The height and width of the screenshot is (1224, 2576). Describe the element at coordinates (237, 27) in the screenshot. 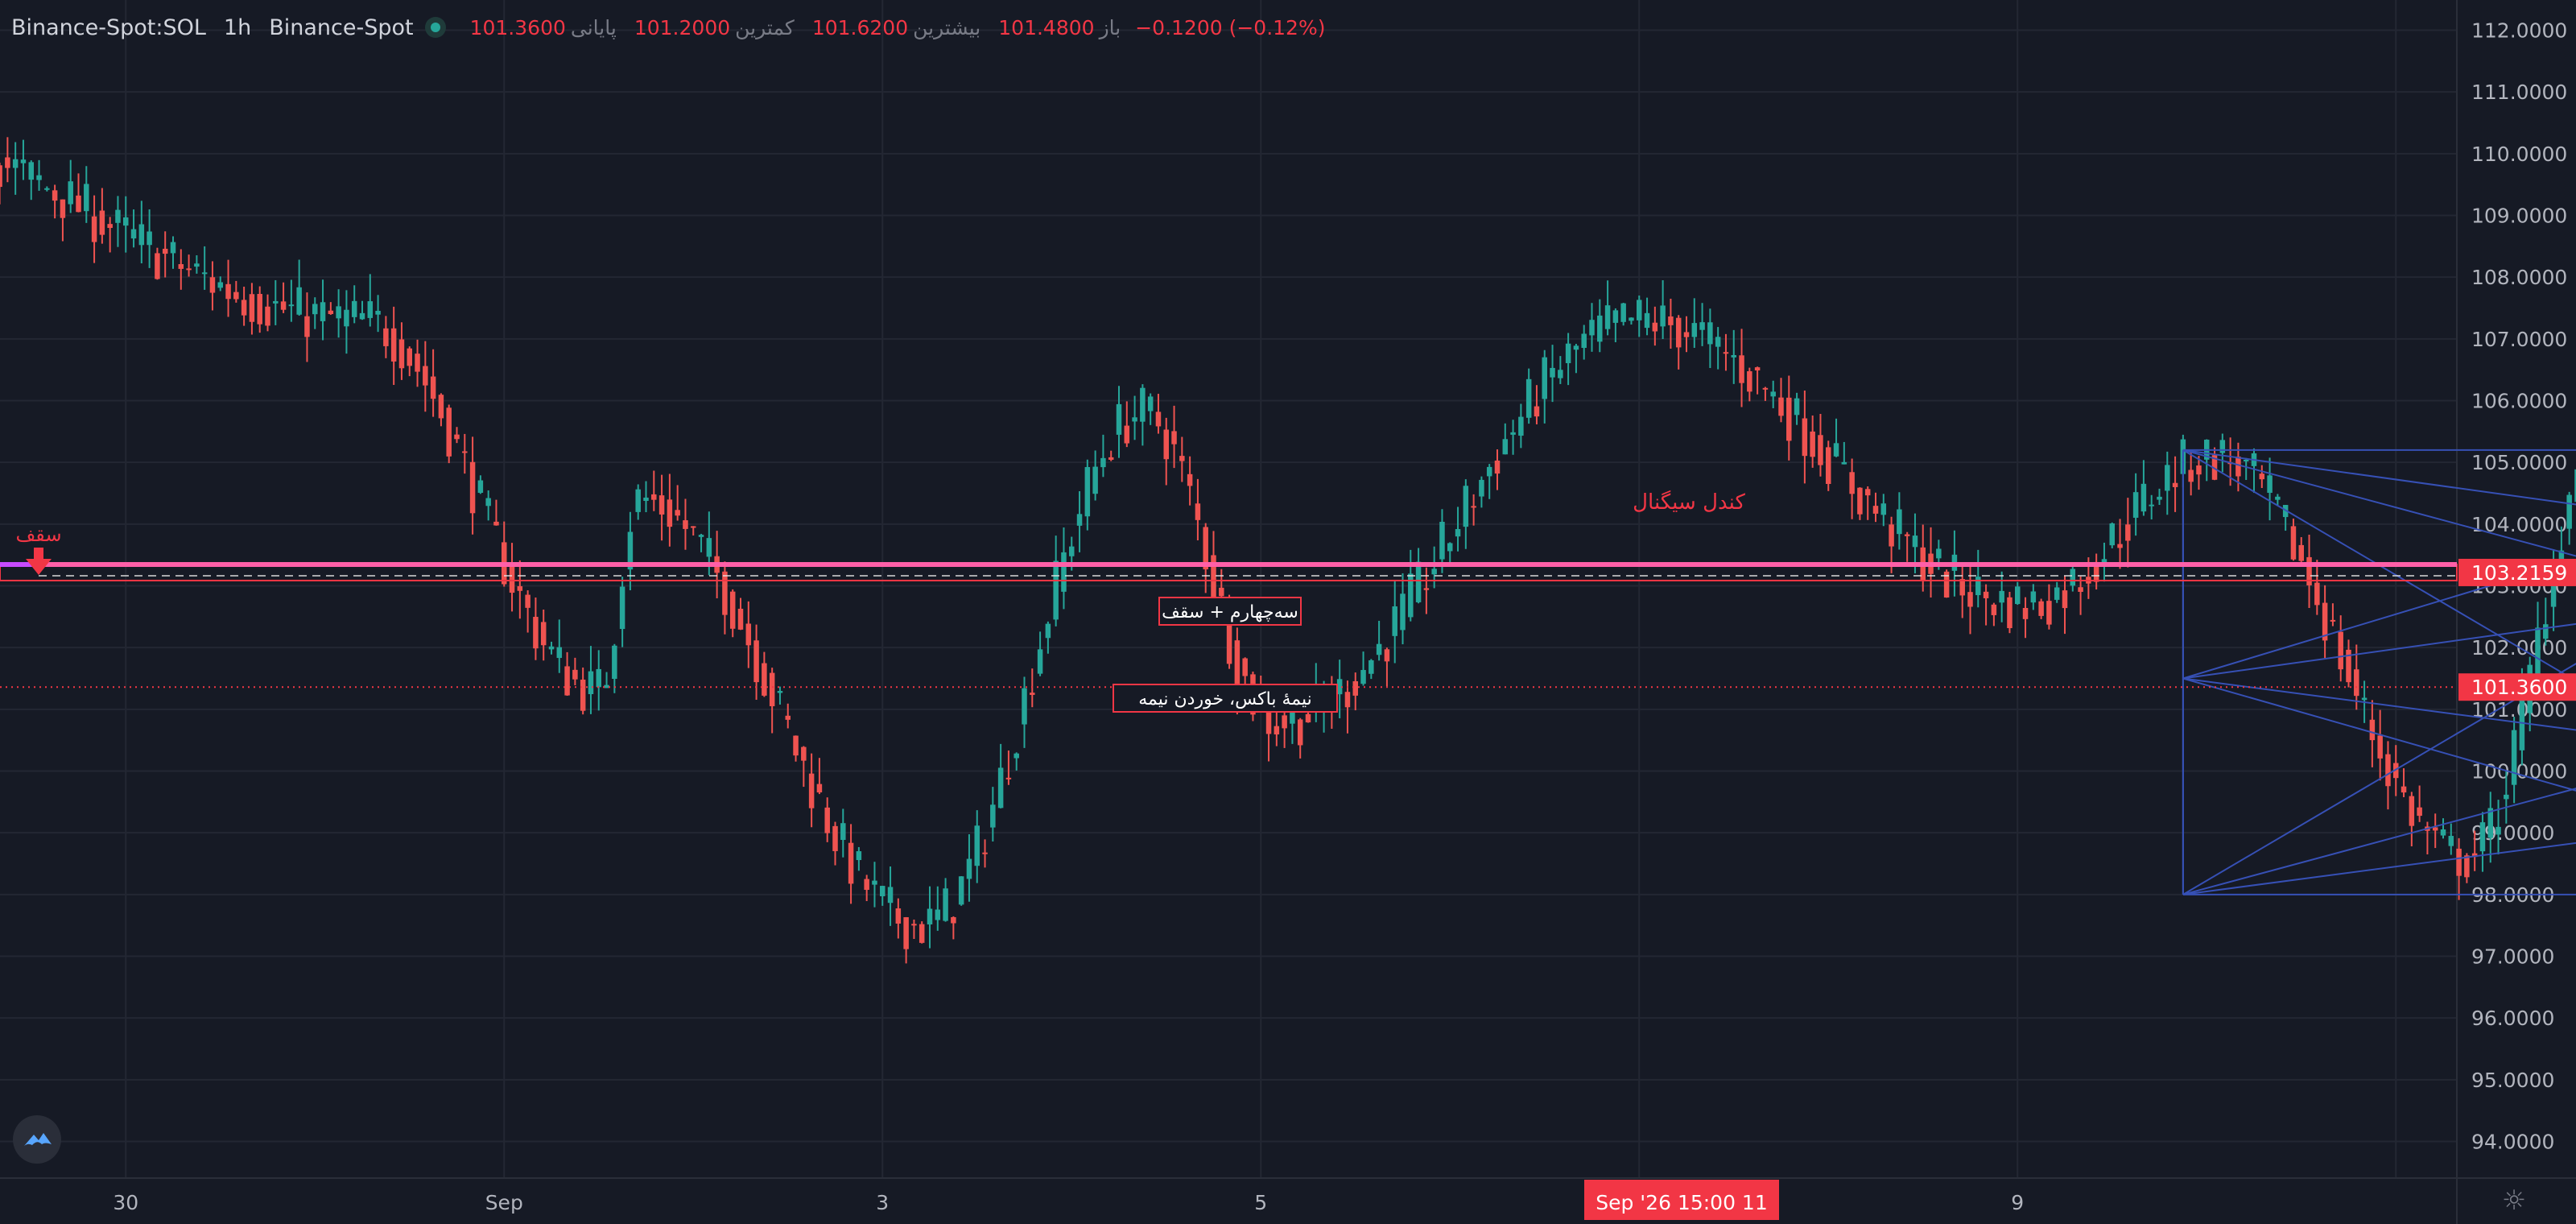

I see `interval-label: 1h` at that location.